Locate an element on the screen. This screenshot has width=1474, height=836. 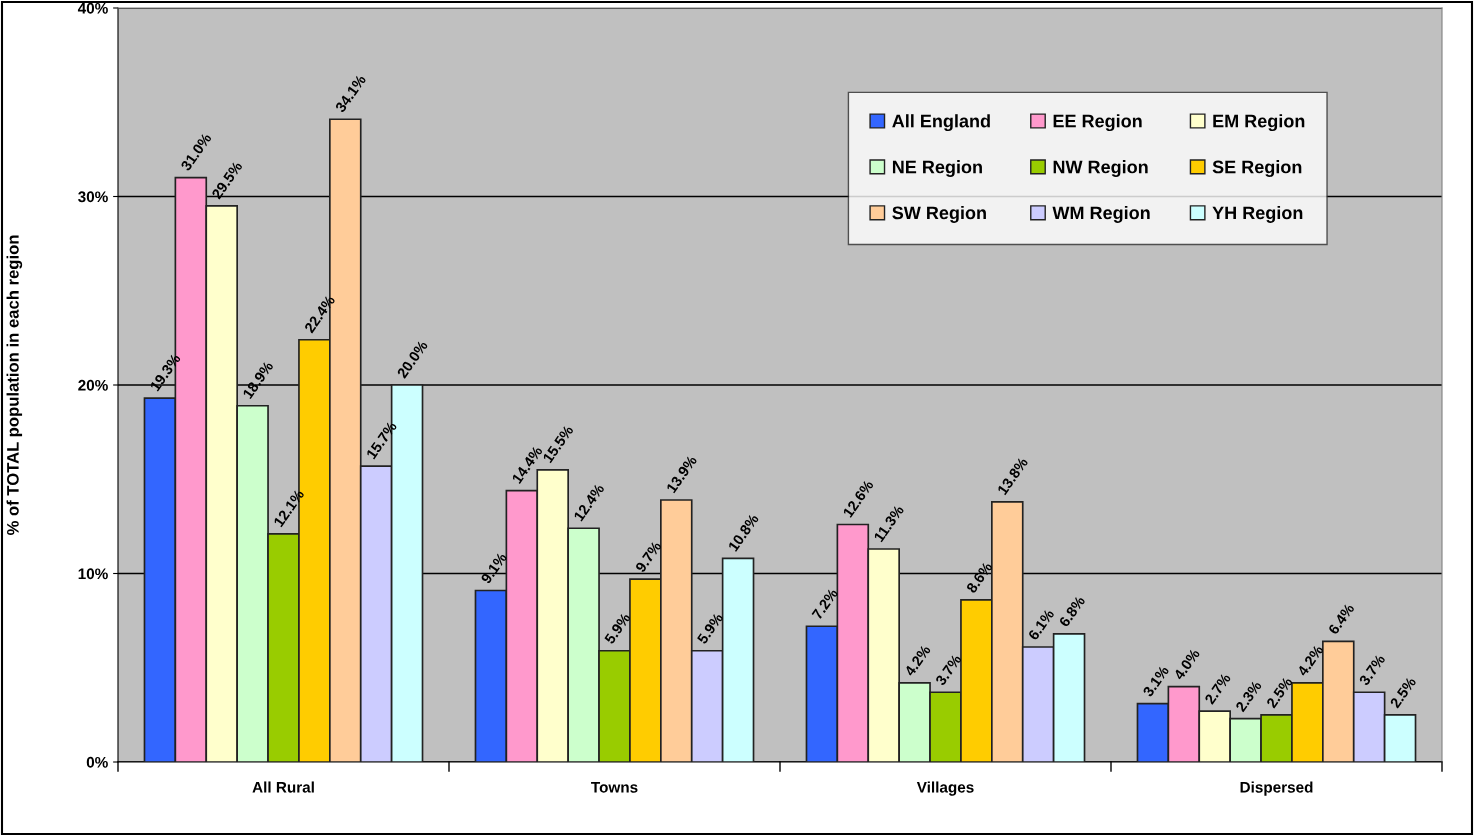
y-axis-title: % of TOTAL population in each region is located at coordinates (14, 385).